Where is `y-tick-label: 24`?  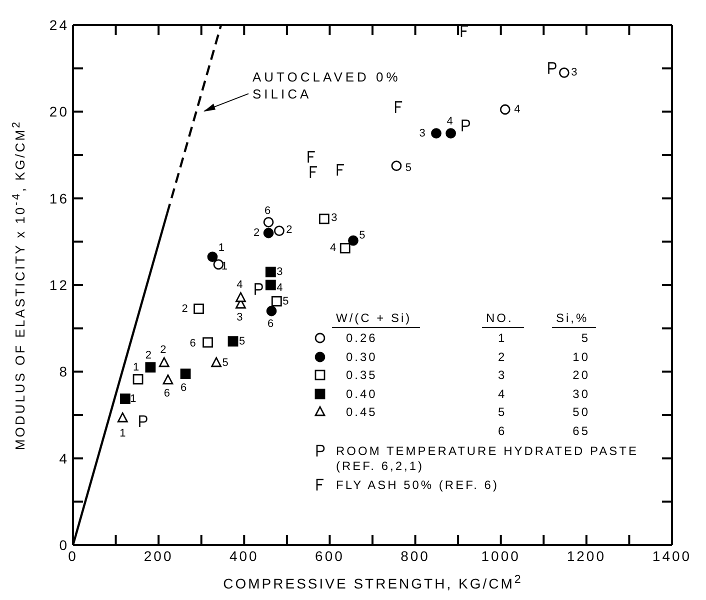
y-tick-label: 24 is located at coordinates (59, 24).